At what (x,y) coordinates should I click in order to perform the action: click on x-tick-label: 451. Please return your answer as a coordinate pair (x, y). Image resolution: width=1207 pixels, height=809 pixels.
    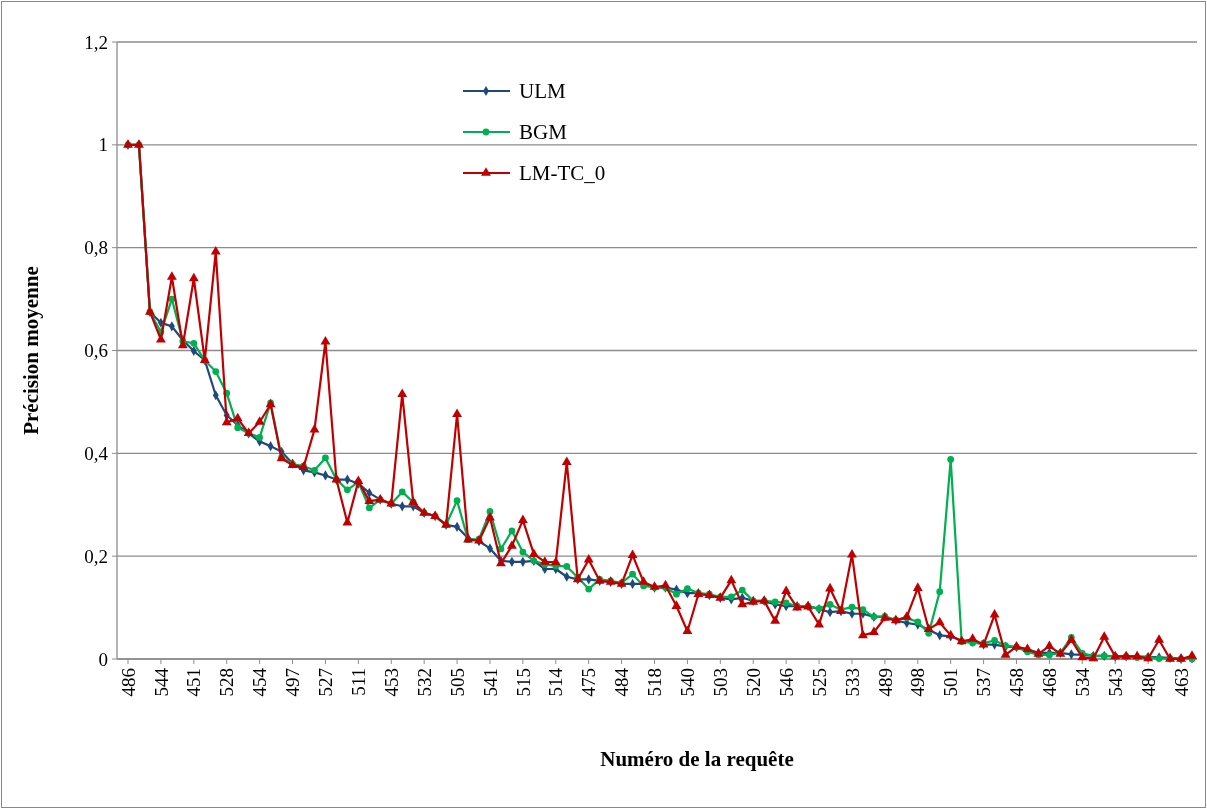
    Looking at the image, I should click on (194, 682).